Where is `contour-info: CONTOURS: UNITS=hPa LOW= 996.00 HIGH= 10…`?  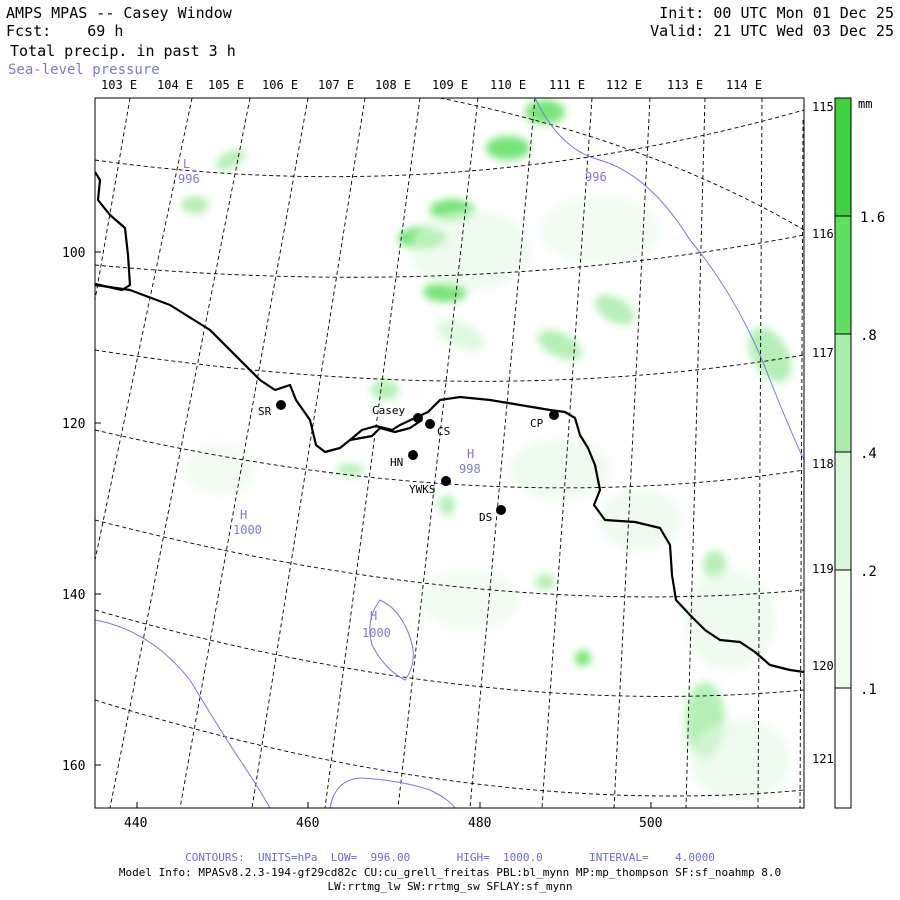 contour-info: CONTOURS: UNITS=hPa LOW= 996.00 HIGH= 10… is located at coordinates (450, 857).